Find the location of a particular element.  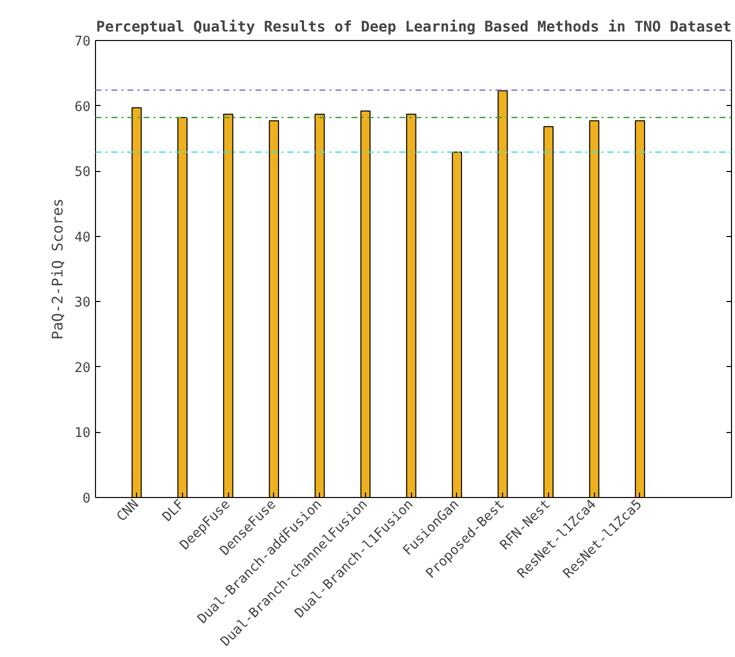

y-tick-label: 50 is located at coordinates (82, 172).